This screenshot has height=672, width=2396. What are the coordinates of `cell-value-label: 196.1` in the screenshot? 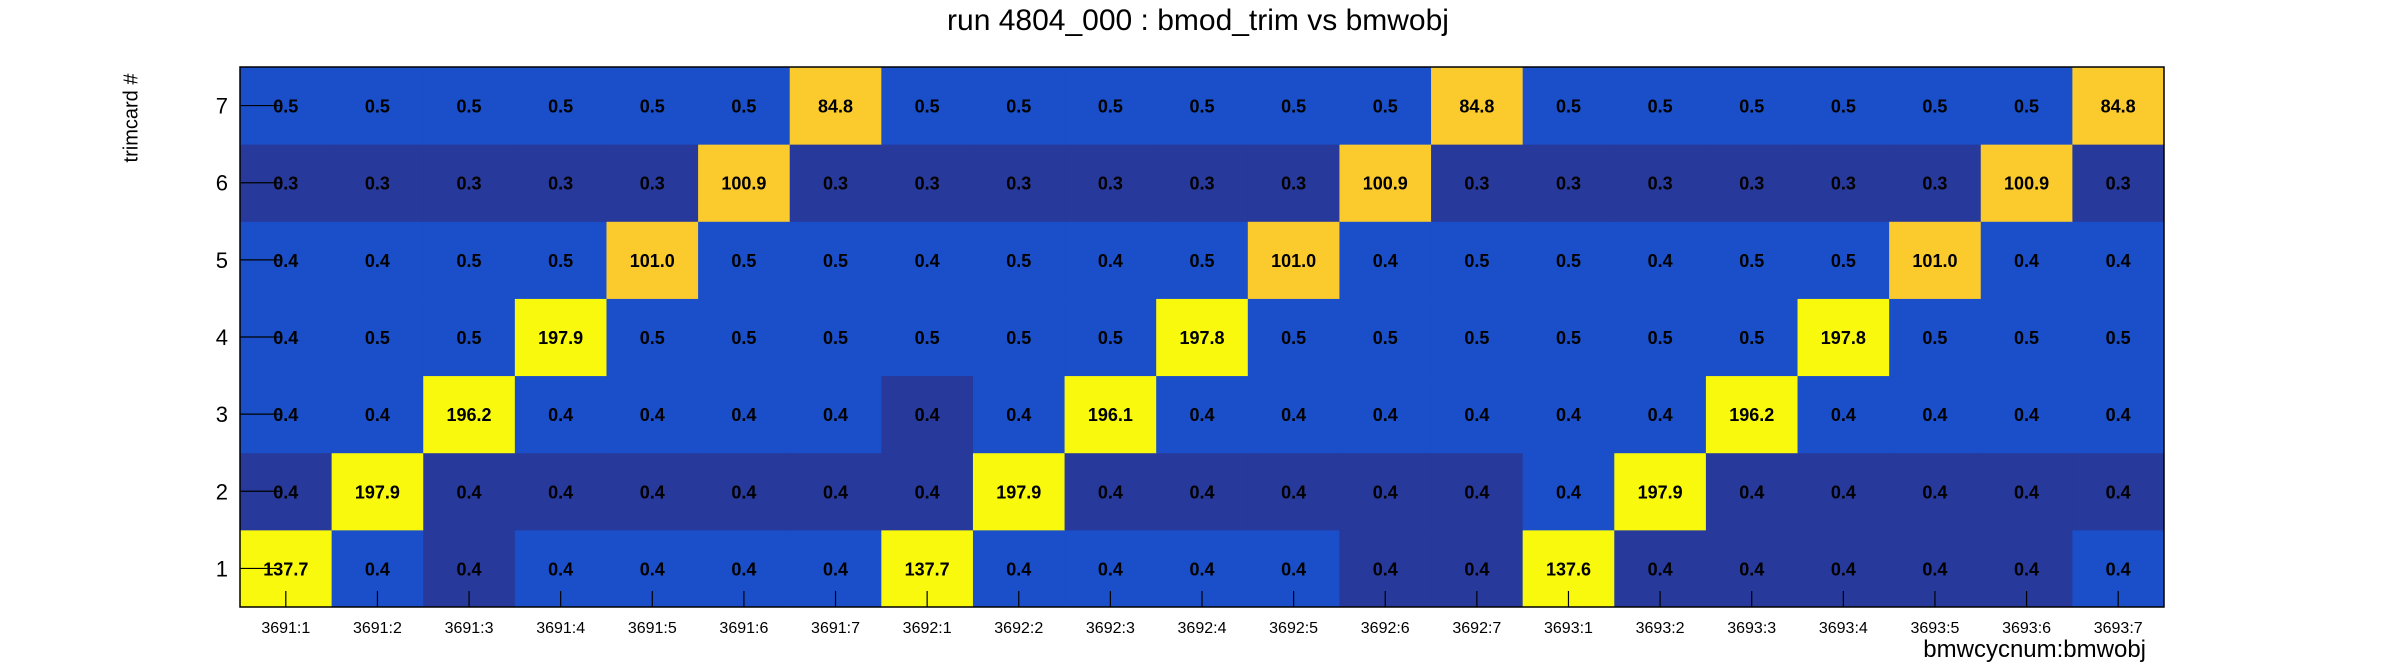 It's located at (1110, 415).